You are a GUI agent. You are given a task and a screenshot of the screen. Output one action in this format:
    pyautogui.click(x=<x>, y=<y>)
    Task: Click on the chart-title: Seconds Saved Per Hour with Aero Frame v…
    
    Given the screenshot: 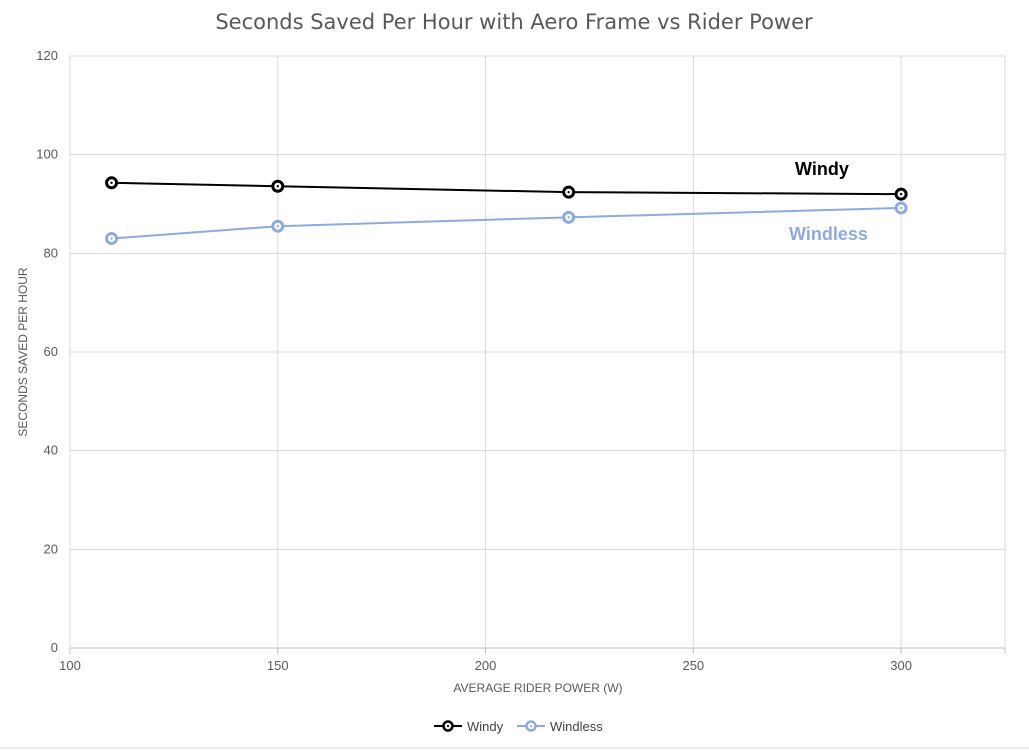 What is the action you would take?
    pyautogui.click(x=514, y=22)
    